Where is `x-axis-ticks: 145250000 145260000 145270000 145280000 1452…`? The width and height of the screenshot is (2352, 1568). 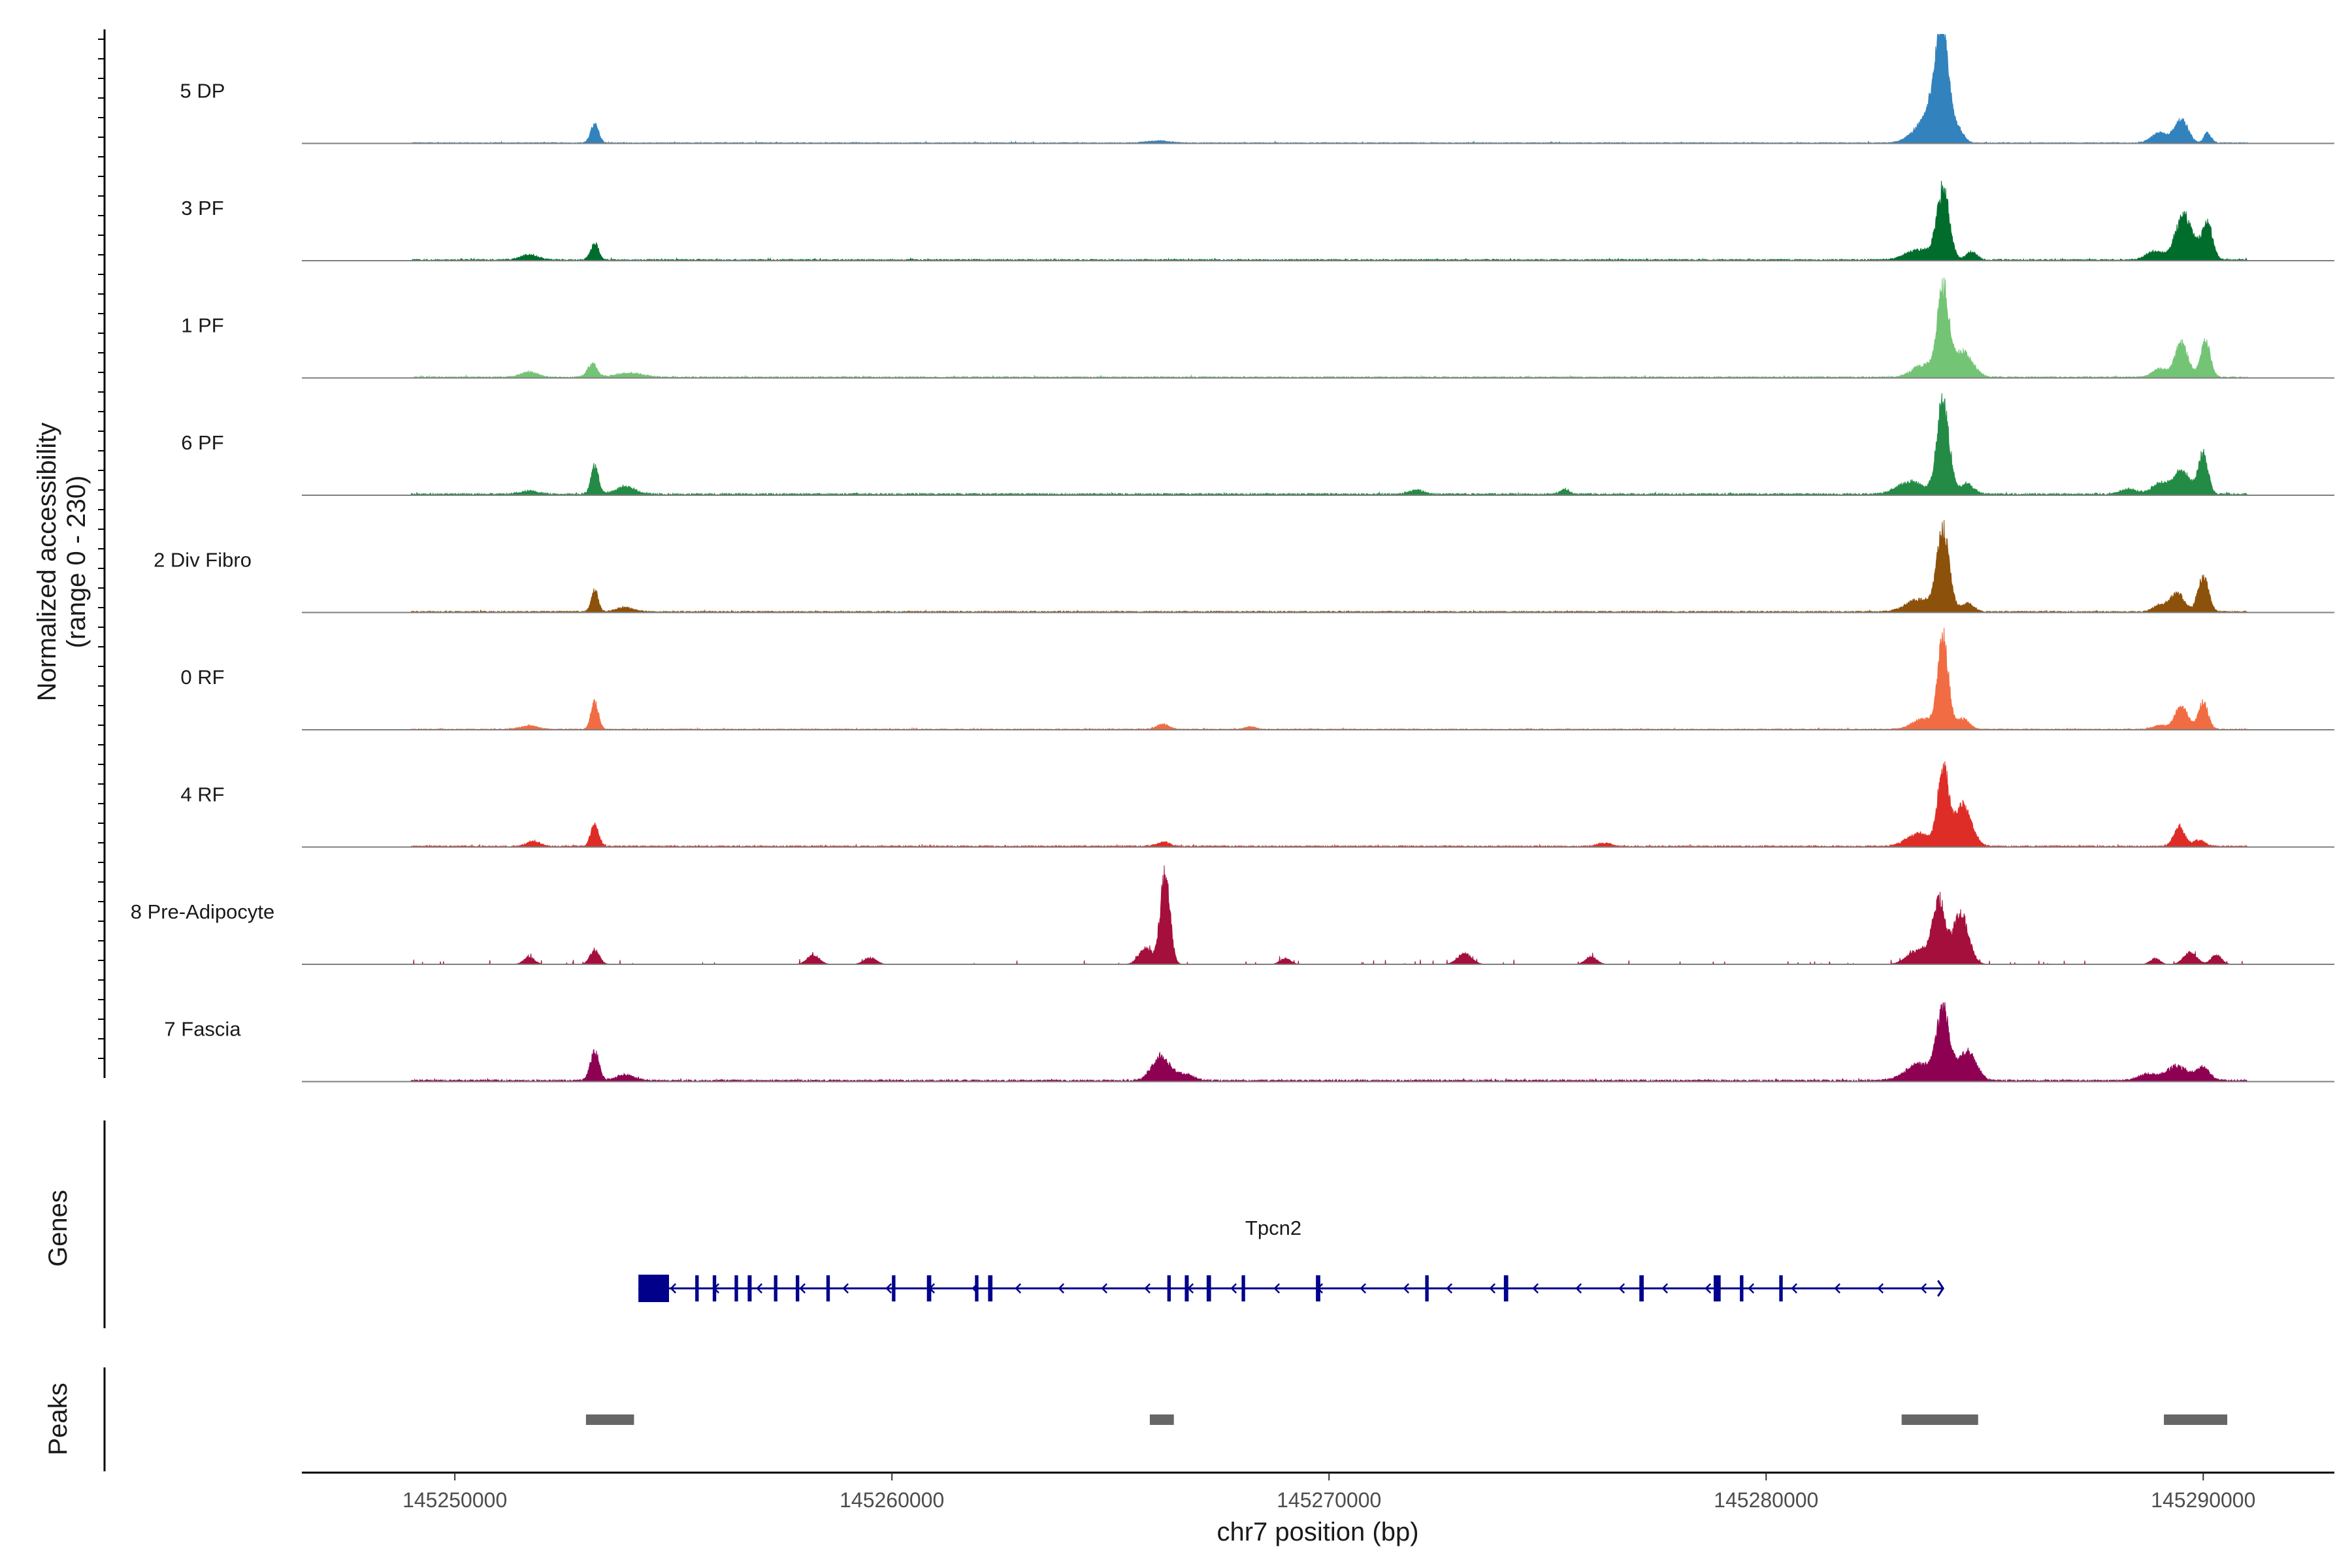
x-axis-ticks: 145250000 145260000 145270000 145280000 1452… is located at coordinates (1328, 1492).